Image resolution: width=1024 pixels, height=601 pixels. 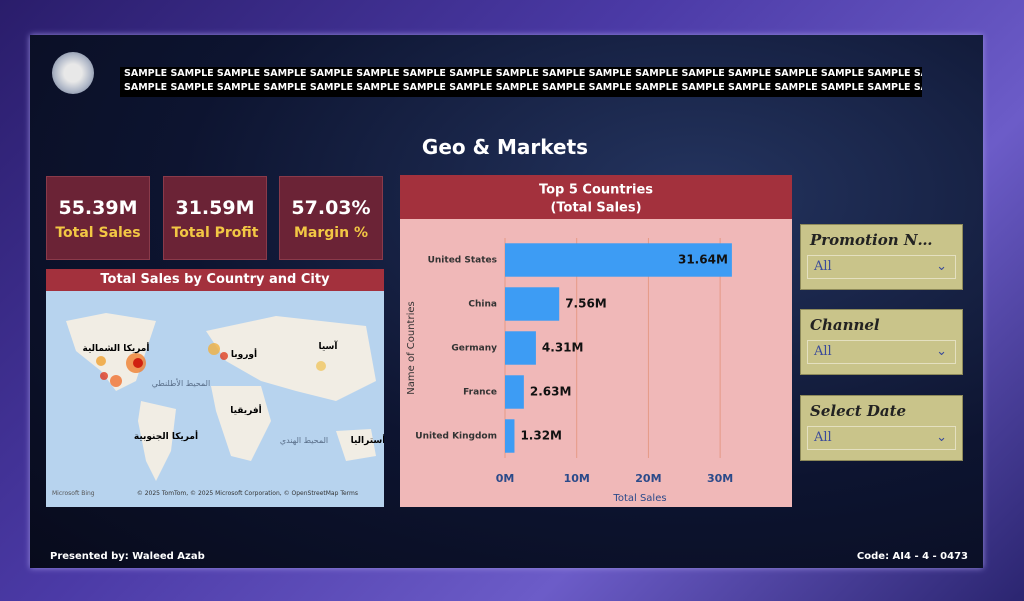 I want to click on x-tick-label: 30M, so click(x=720, y=478).